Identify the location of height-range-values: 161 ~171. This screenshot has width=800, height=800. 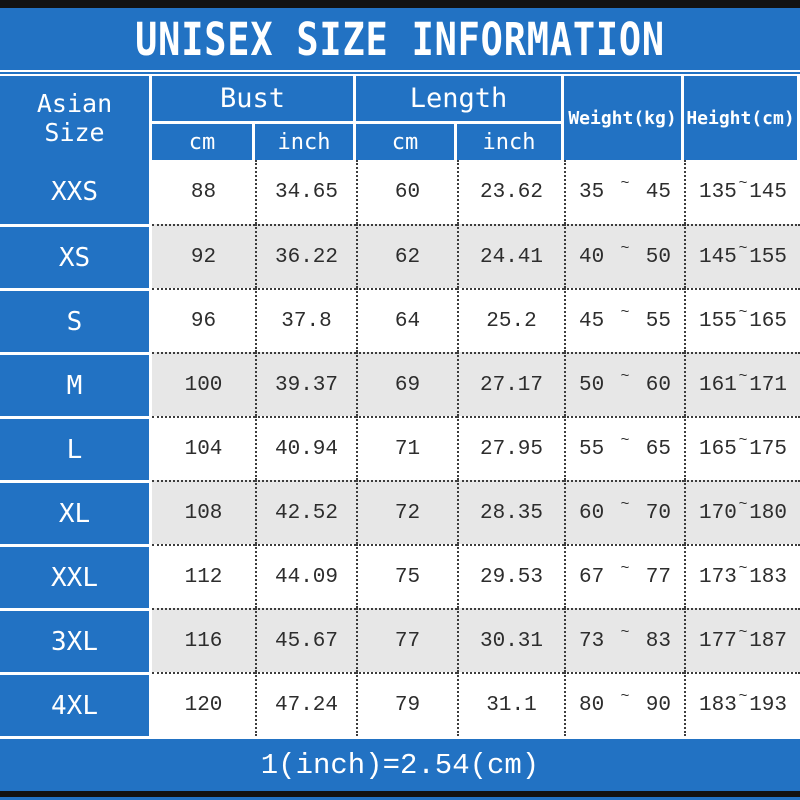
(743, 383).